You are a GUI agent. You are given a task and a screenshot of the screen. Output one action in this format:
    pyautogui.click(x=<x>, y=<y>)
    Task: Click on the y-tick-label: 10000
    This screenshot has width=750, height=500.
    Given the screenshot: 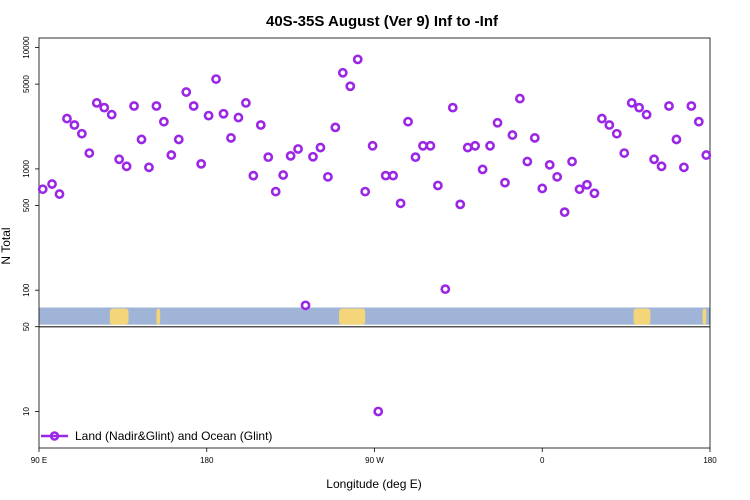 What is the action you would take?
    pyautogui.click(x=26, y=47)
    